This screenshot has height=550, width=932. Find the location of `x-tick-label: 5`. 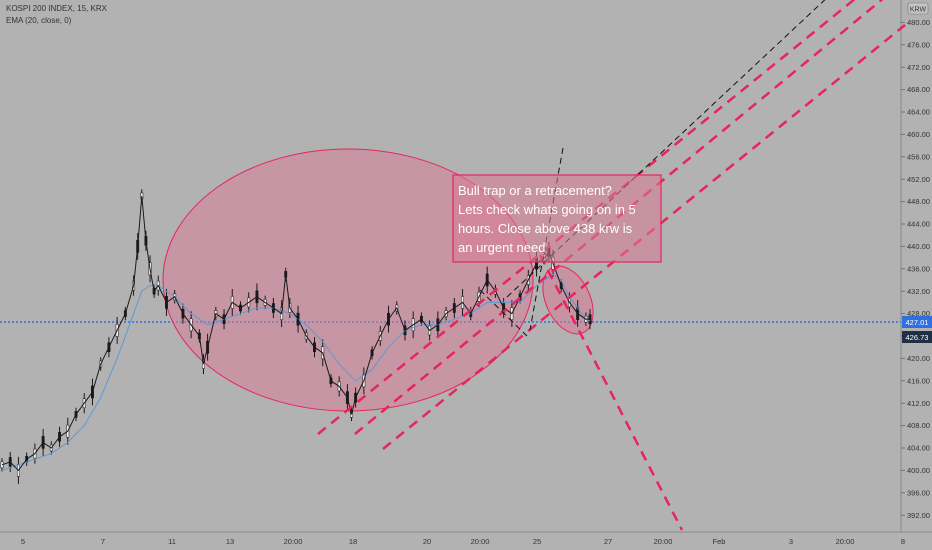

x-tick-label: 5 is located at coordinates (23, 541).